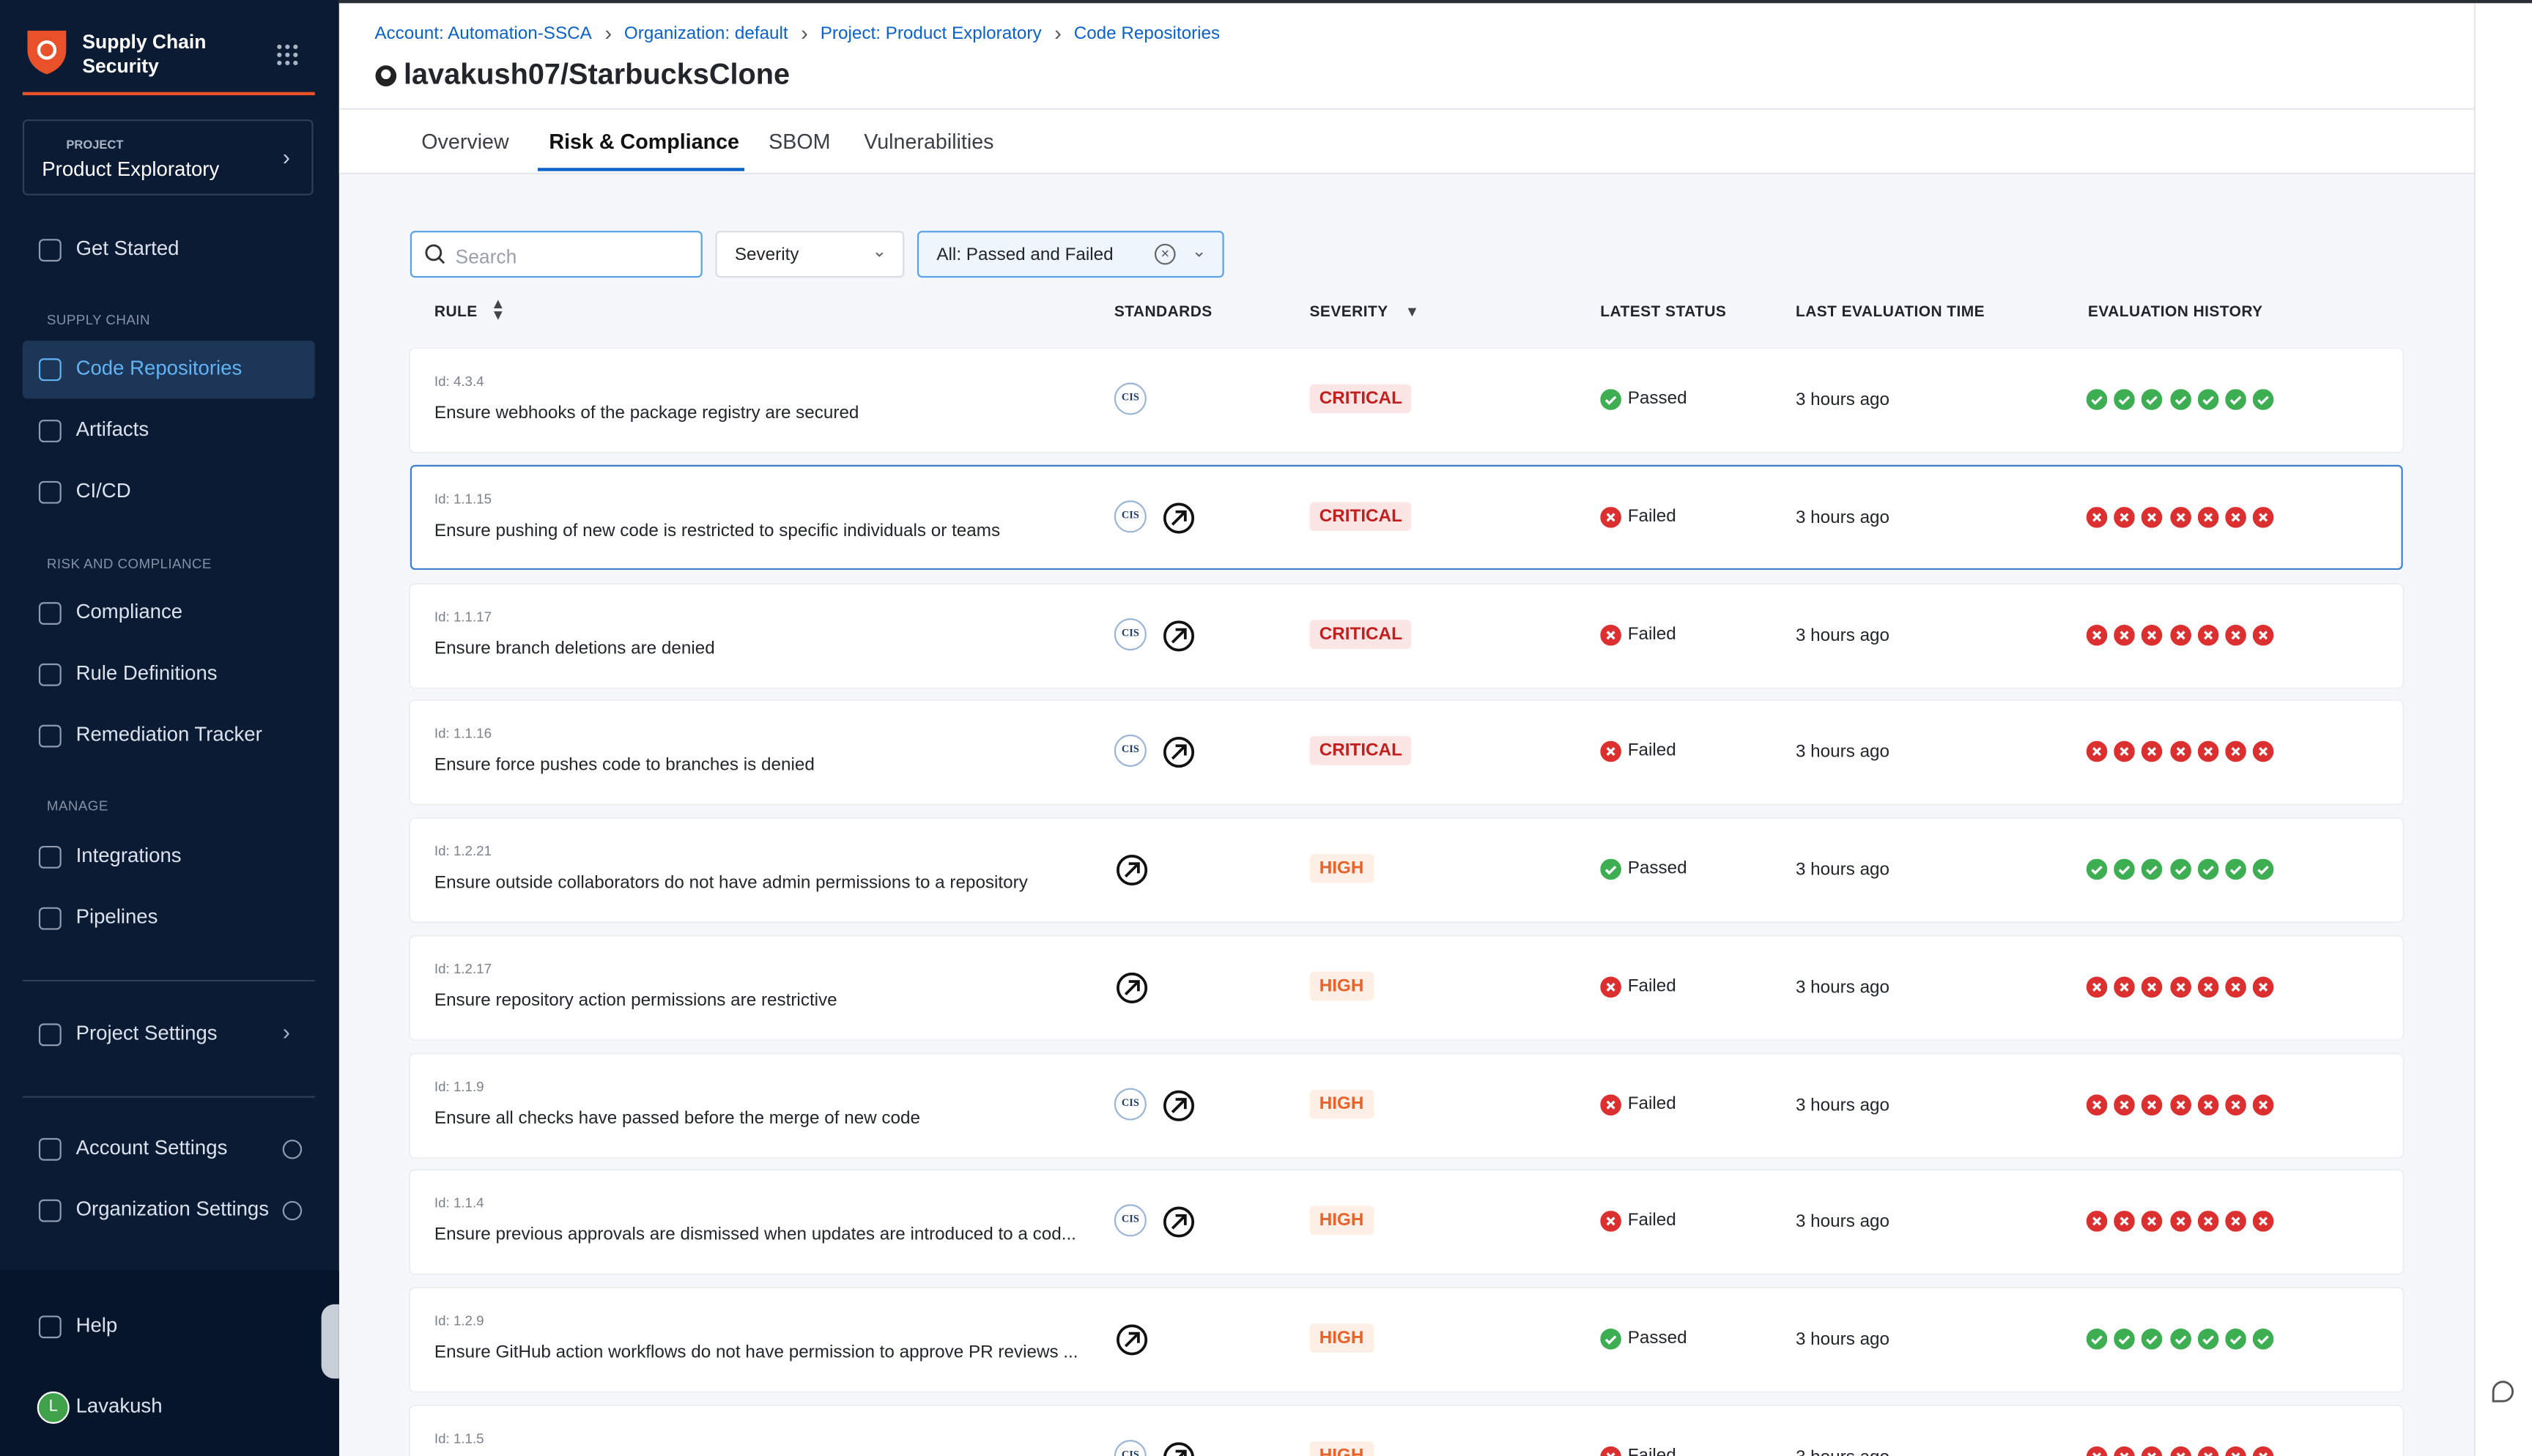 The height and width of the screenshot is (1456, 2532). What do you see at coordinates (286, 157) in the screenshot?
I see `chevron: ›` at bounding box center [286, 157].